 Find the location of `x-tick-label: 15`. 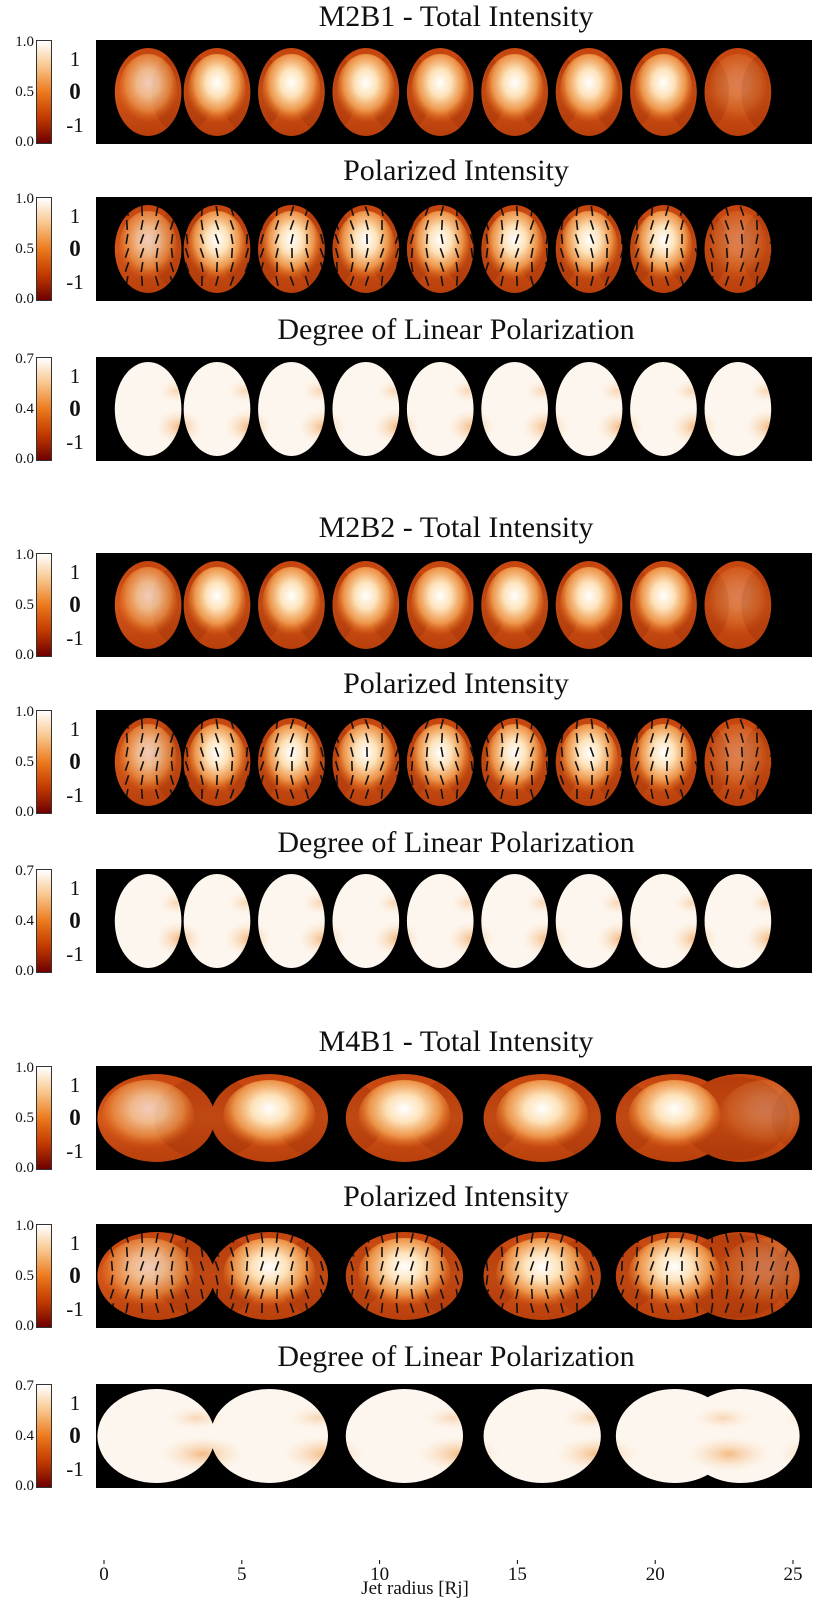

x-tick-label: 15 is located at coordinates (517, 1575).